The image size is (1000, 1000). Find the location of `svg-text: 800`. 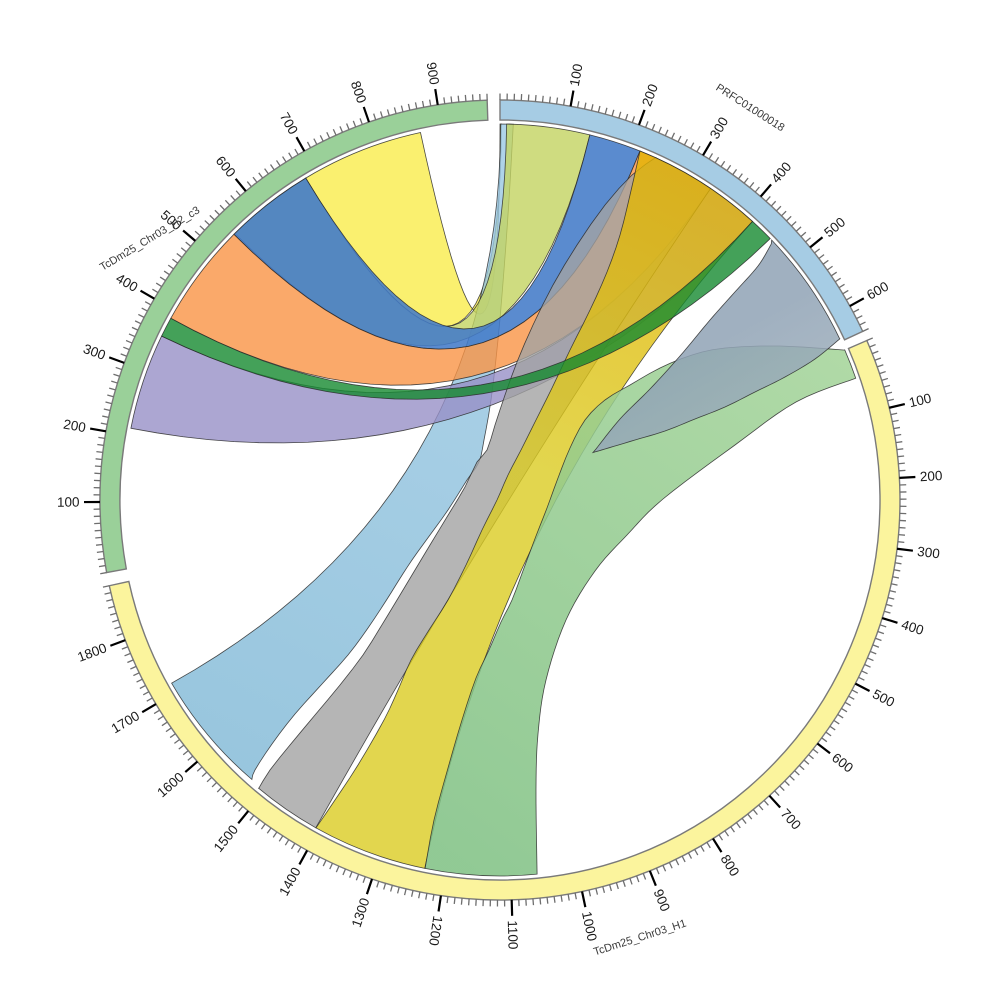

svg-text: 800 is located at coordinates (359, 92).